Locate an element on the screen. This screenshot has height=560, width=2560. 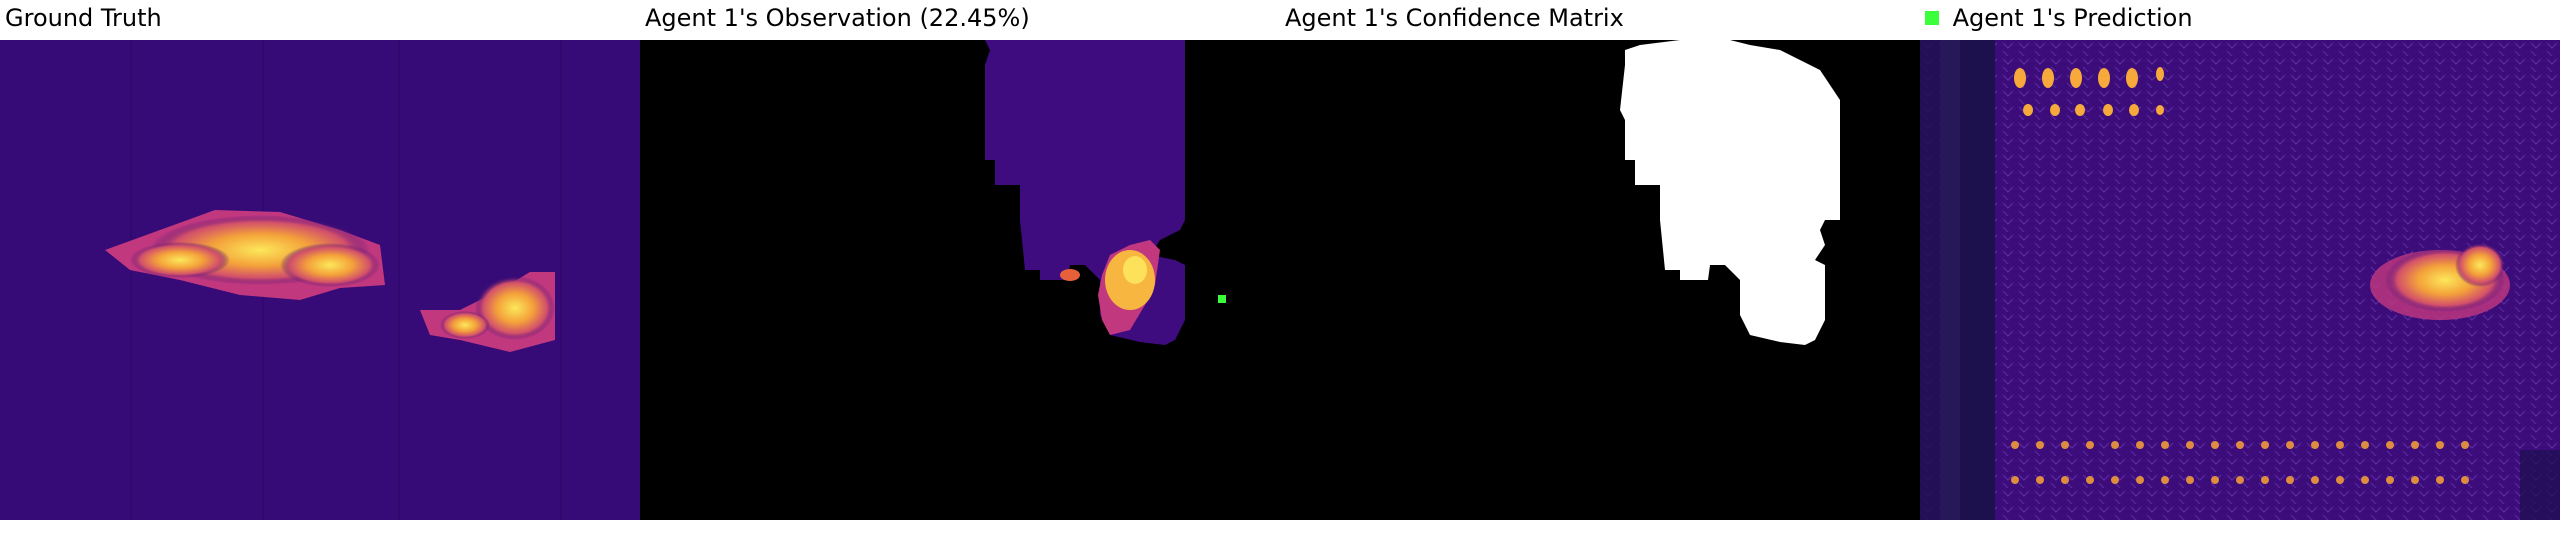
agent-legend-swatch is located at coordinates (1932, 18).